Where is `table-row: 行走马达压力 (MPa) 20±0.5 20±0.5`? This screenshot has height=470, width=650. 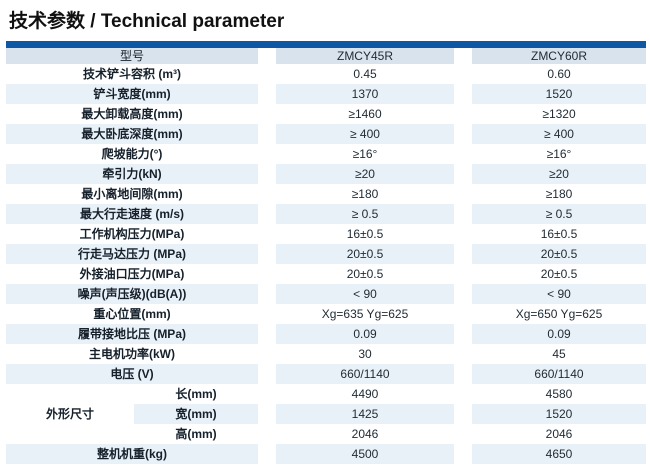
table-row: 行走马达压力 (MPa) 20±0.5 20±0.5 is located at coordinates (326, 254).